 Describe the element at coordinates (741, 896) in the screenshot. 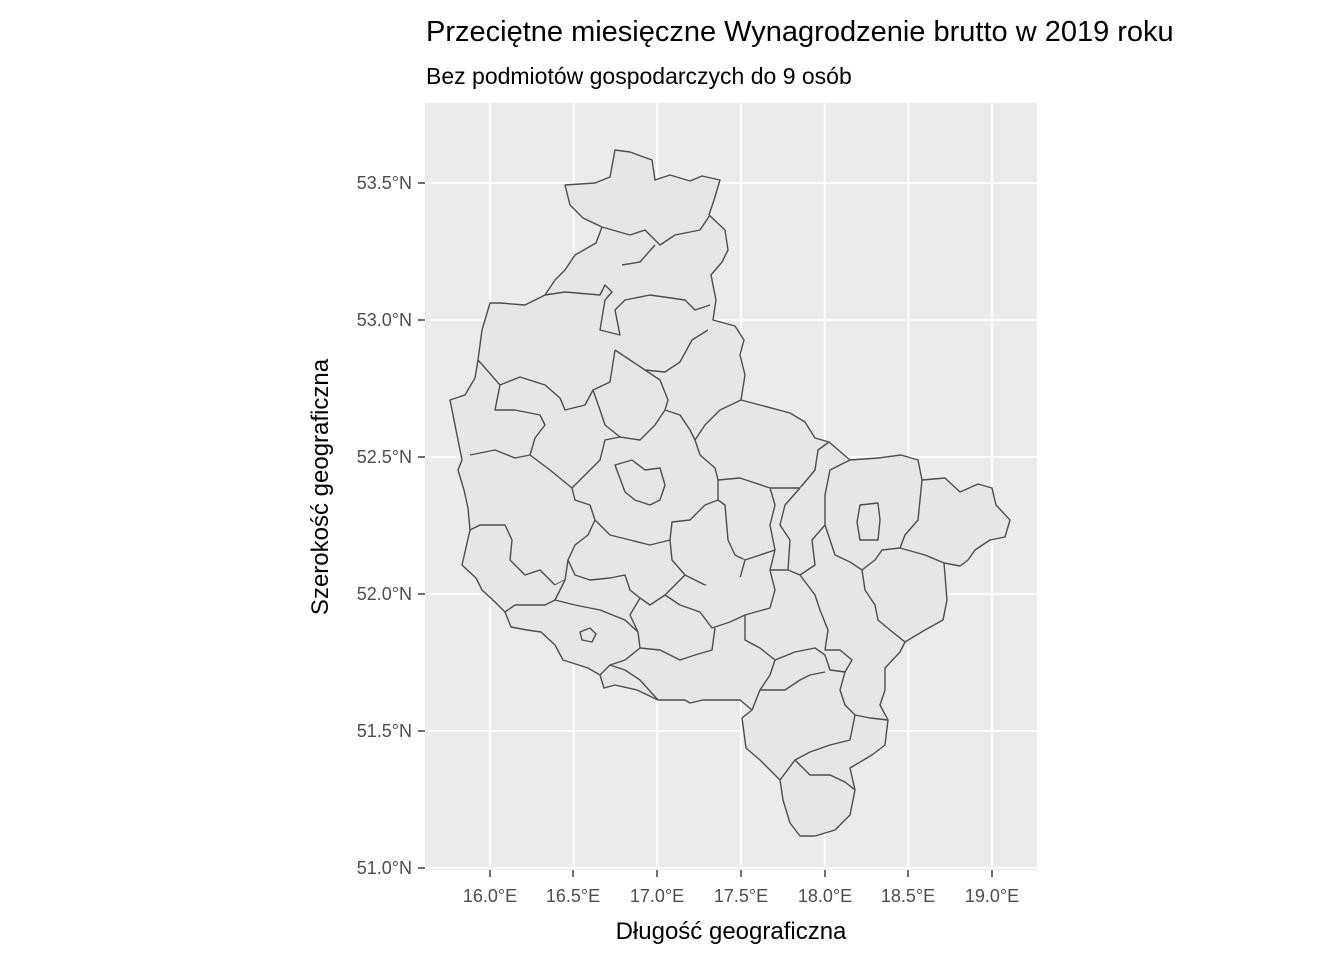

I see `x-tick-label: 17.5°E` at that location.